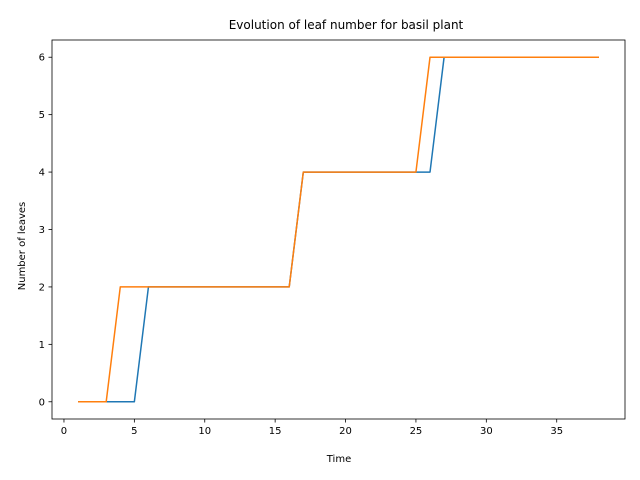 This screenshot has height=480, width=640. I want to click on y-axis: 0 1 2 3 4 5 6, so click(45, 230).